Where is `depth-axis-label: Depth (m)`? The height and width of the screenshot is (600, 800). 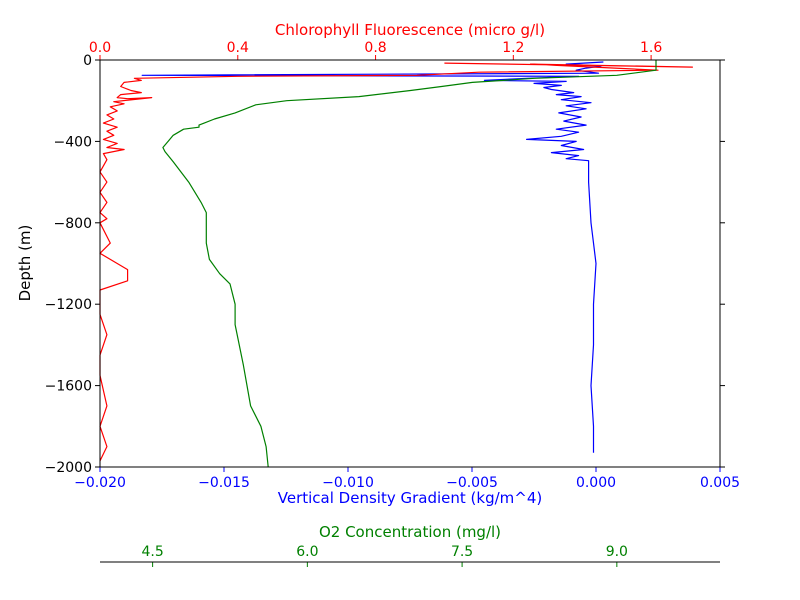
depth-axis-label: Depth (m) is located at coordinates (25, 263).